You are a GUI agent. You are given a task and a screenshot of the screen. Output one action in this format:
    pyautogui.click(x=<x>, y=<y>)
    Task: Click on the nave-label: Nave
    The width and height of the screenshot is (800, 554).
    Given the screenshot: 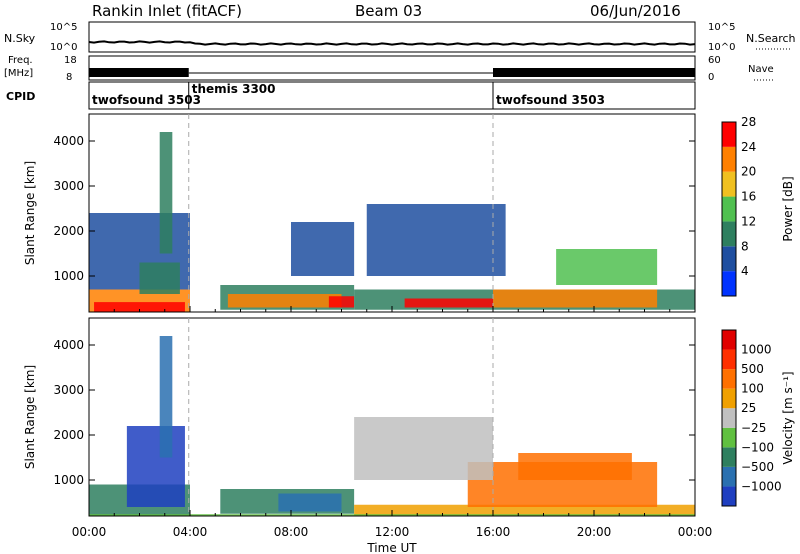 What is the action you would take?
    pyautogui.click(x=761, y=69)
    